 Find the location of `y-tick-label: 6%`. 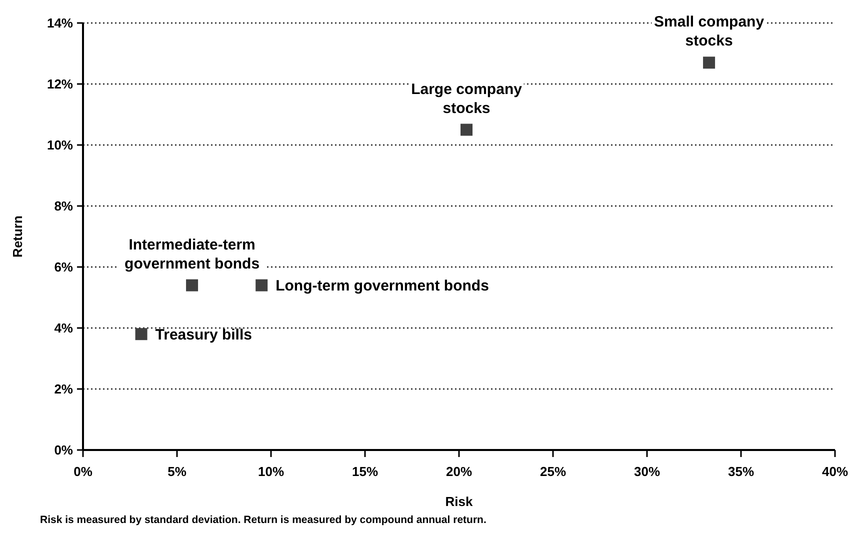

y-tick-label: 6% is located at coordinates (64, 267).